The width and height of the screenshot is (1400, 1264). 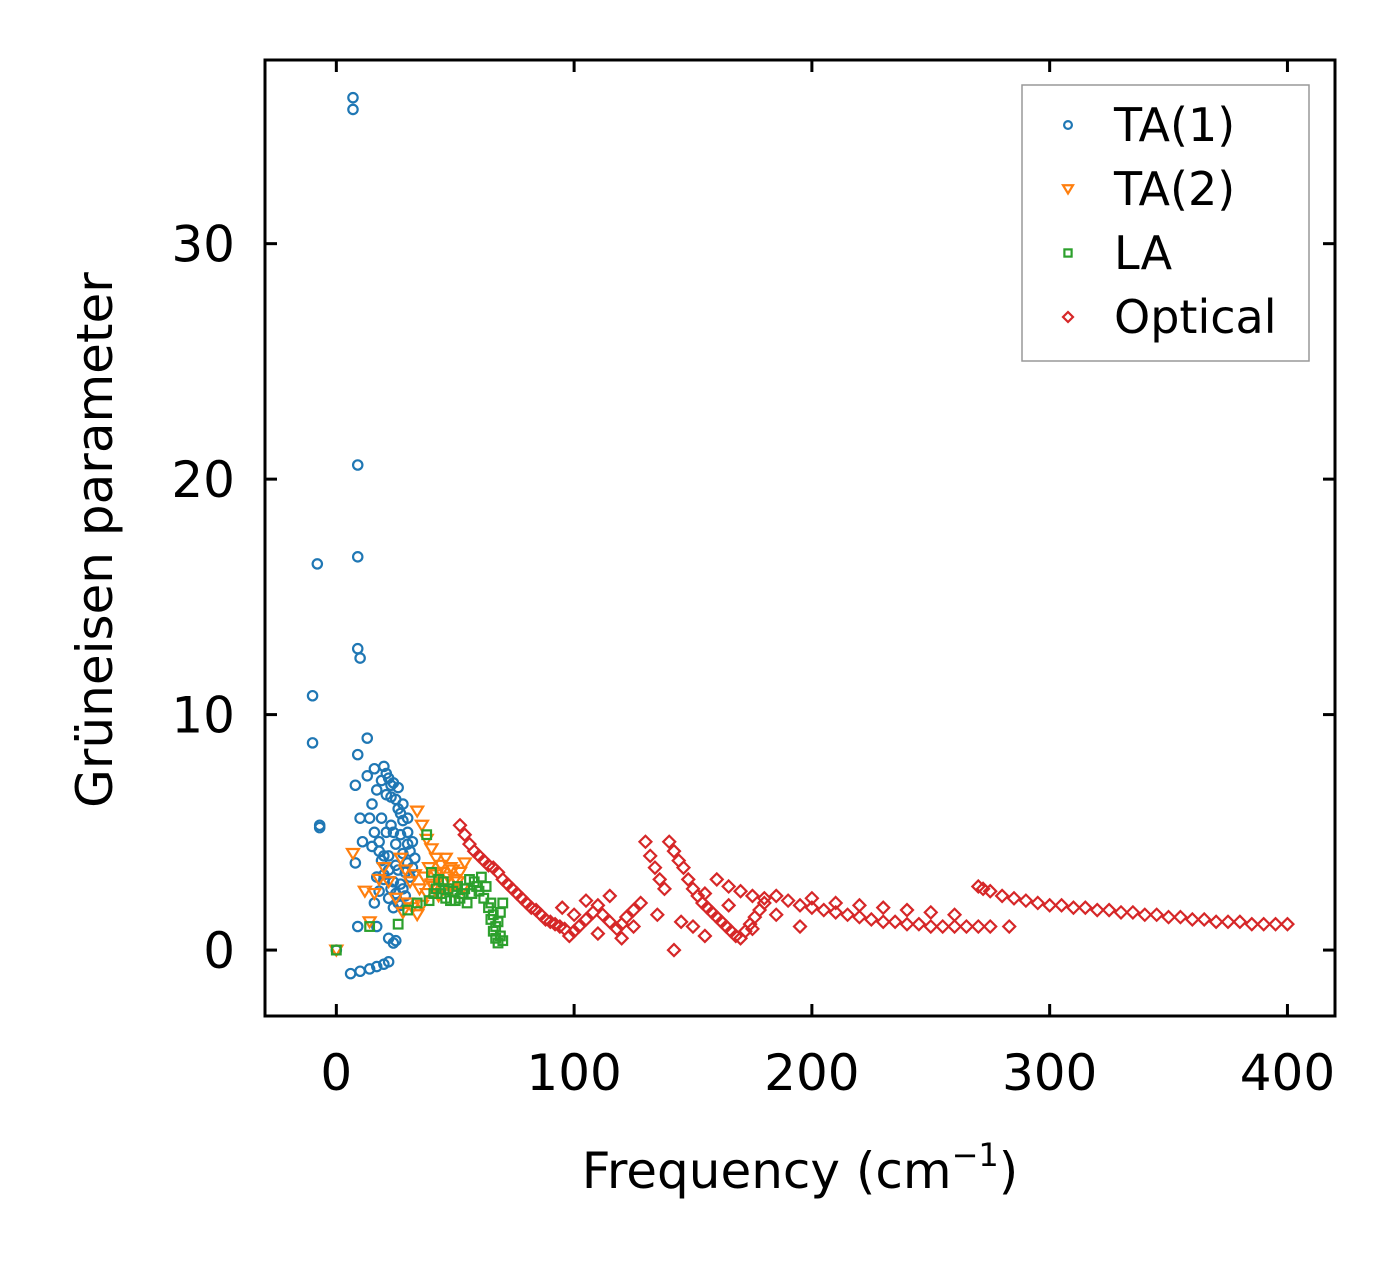 What do you see at coordinates (203, 245) in the screenshot?
I see `y-tick-label: 30` at bounding box center [203, 245].